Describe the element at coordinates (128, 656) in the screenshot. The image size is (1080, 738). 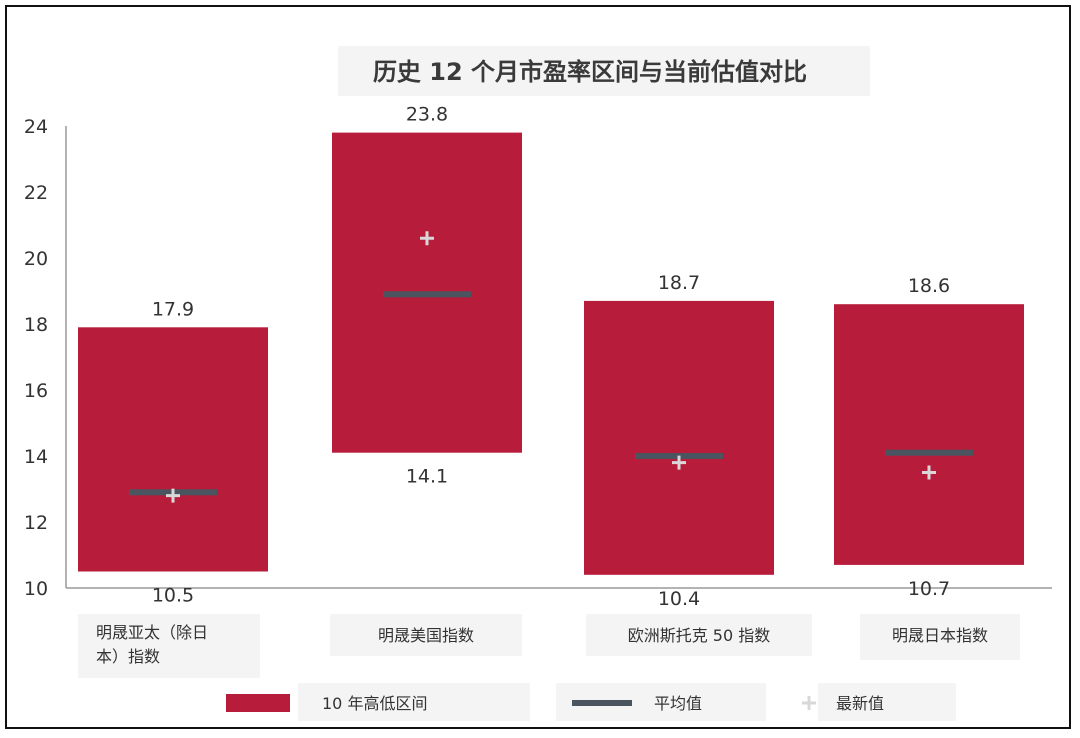
I see `category-label-line: 本）指数` at that location.